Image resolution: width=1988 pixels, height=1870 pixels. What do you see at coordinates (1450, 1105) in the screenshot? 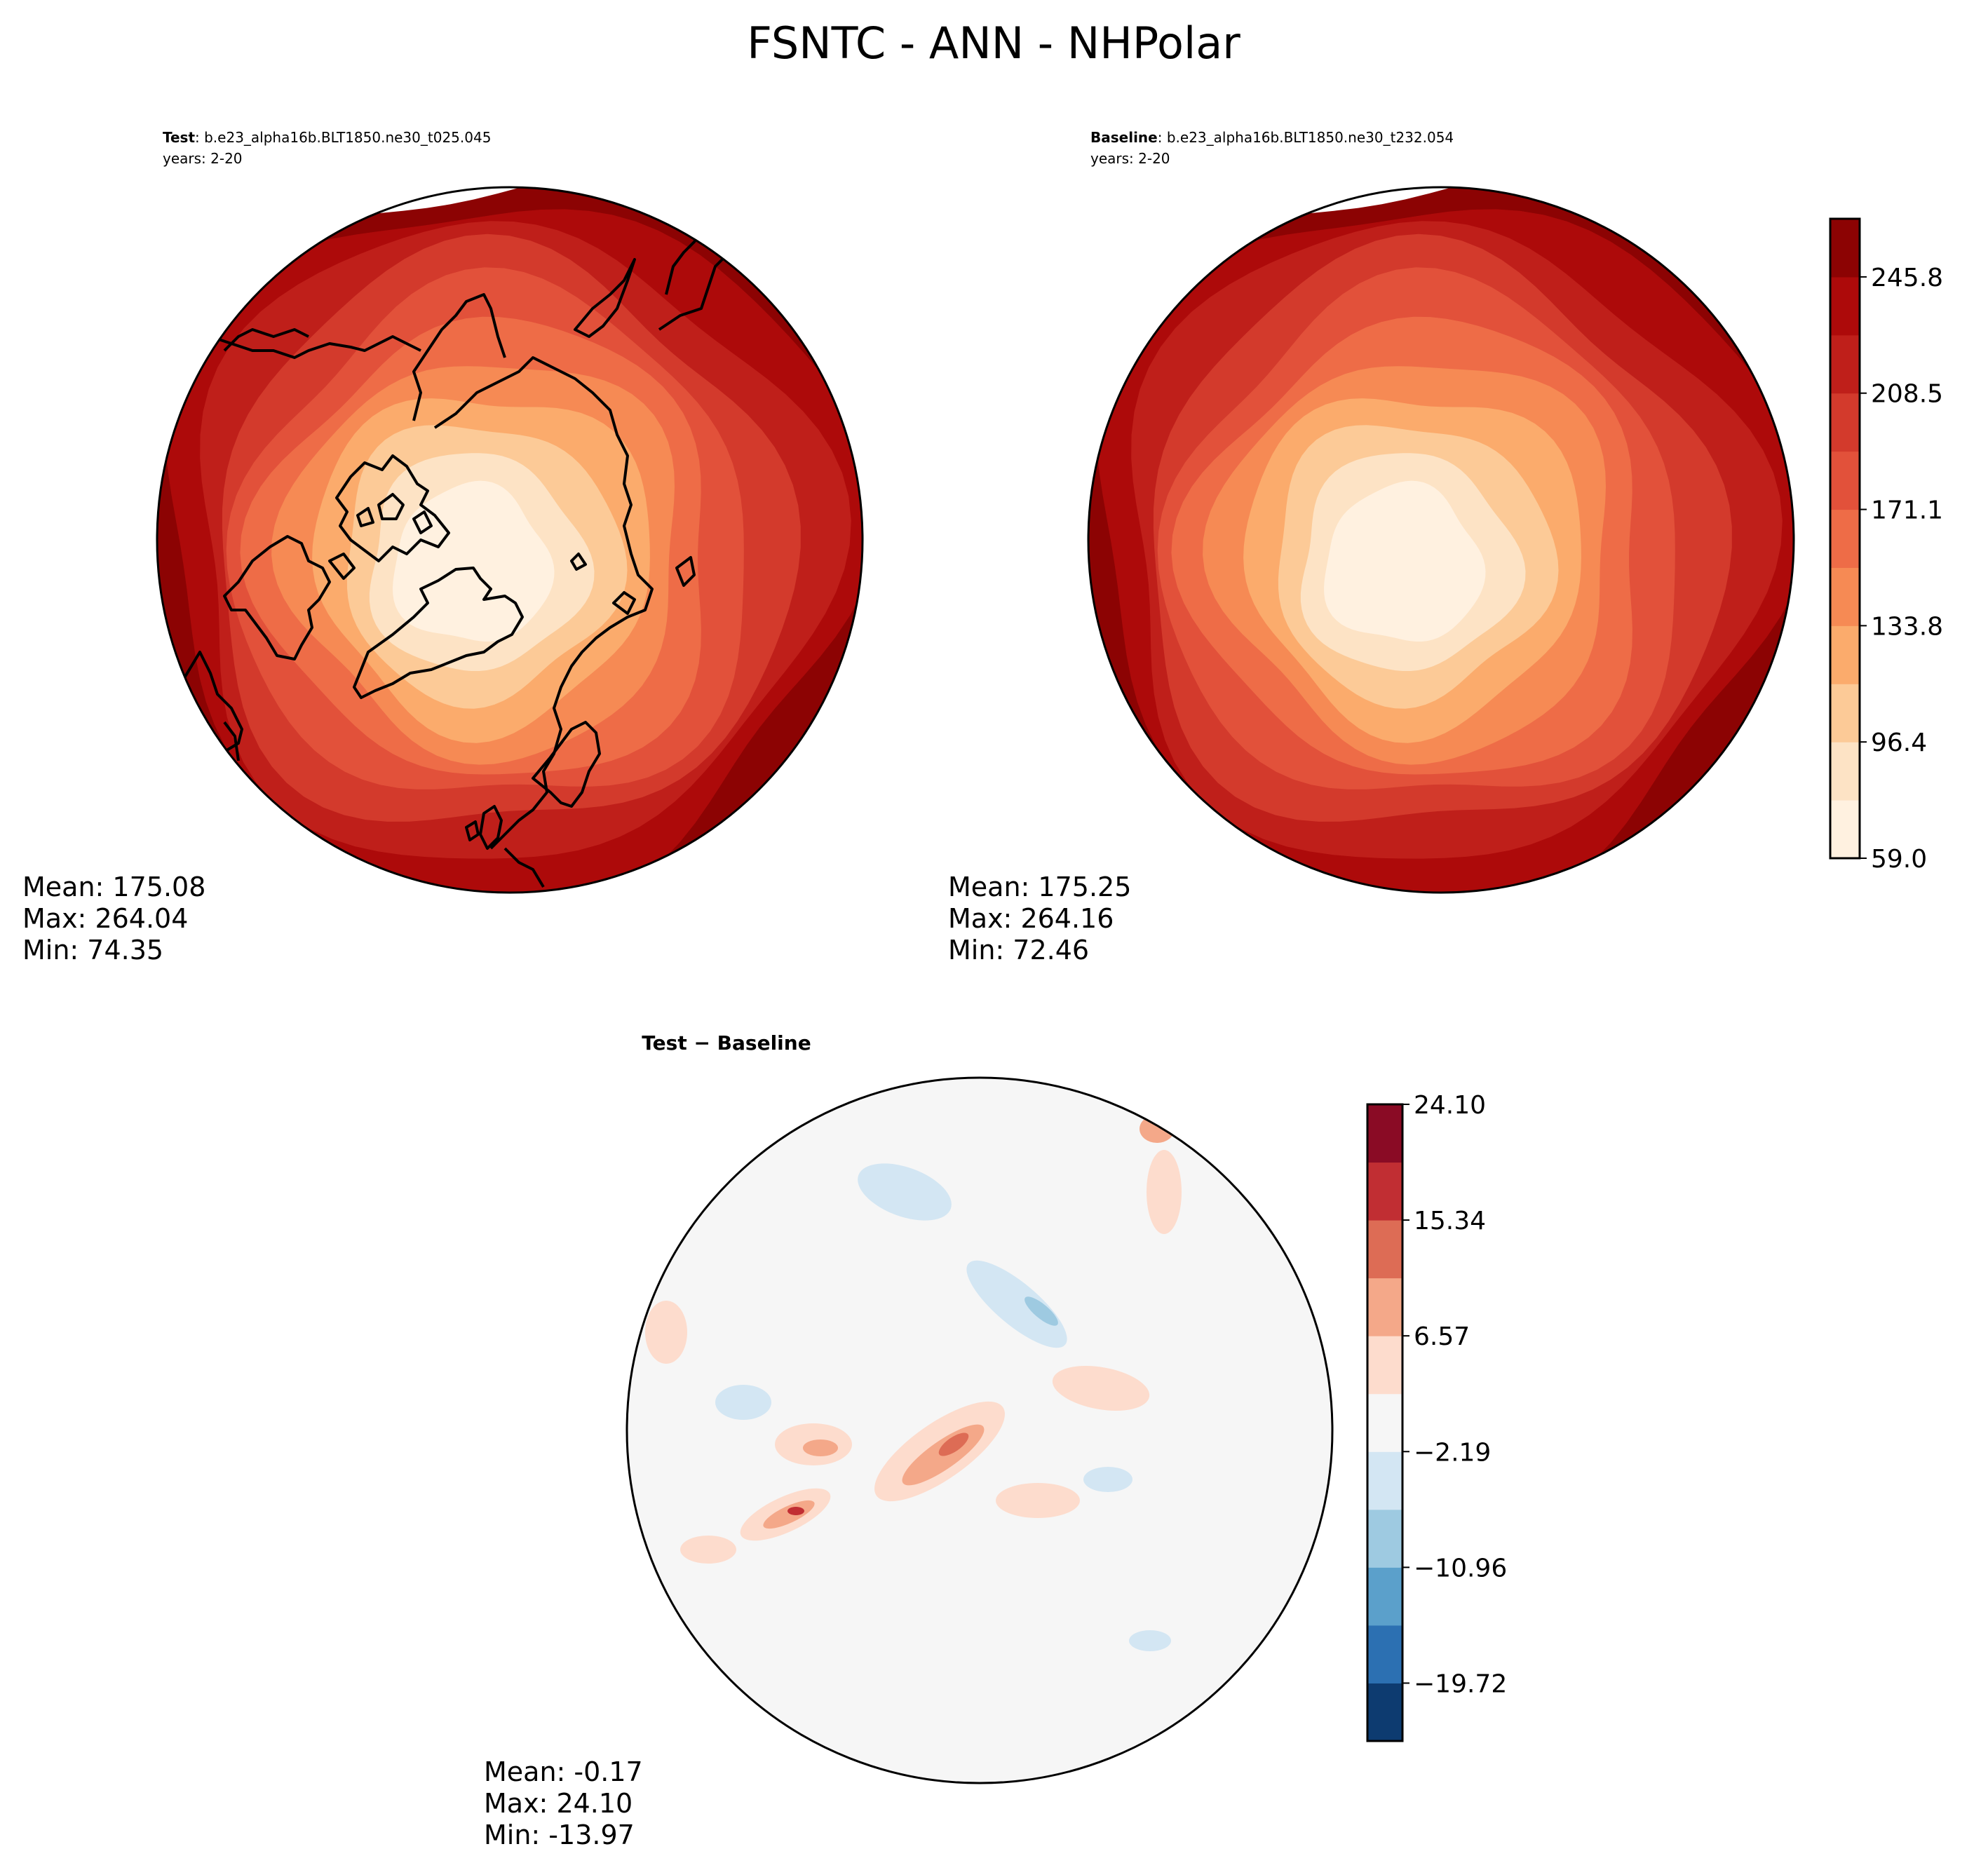
I see `diff-colorbar-label: 24.10` at bounding box center [1450, 1105].